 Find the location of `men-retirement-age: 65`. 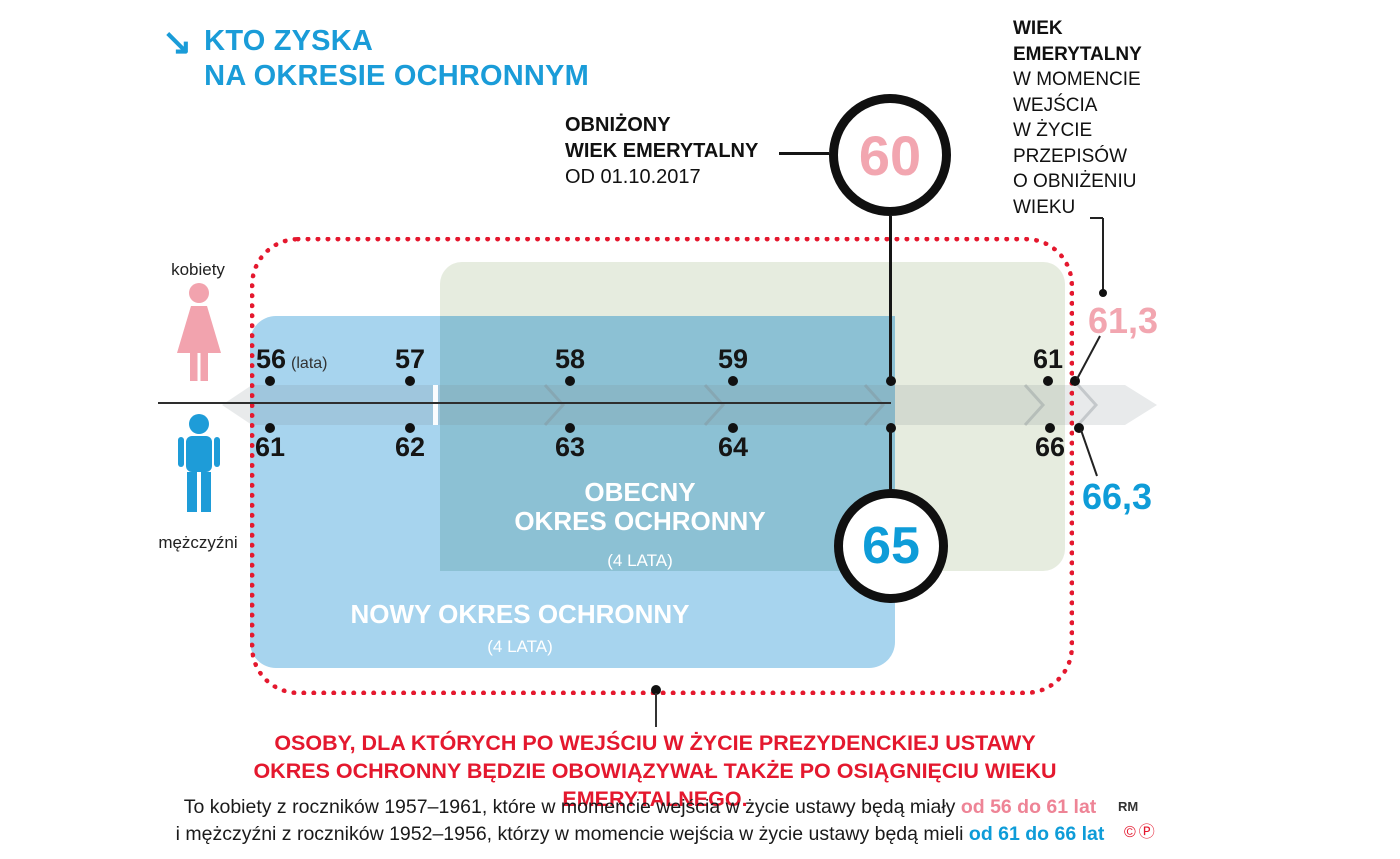

men-retirement-age: 65 is located at coordinates (891, 546).